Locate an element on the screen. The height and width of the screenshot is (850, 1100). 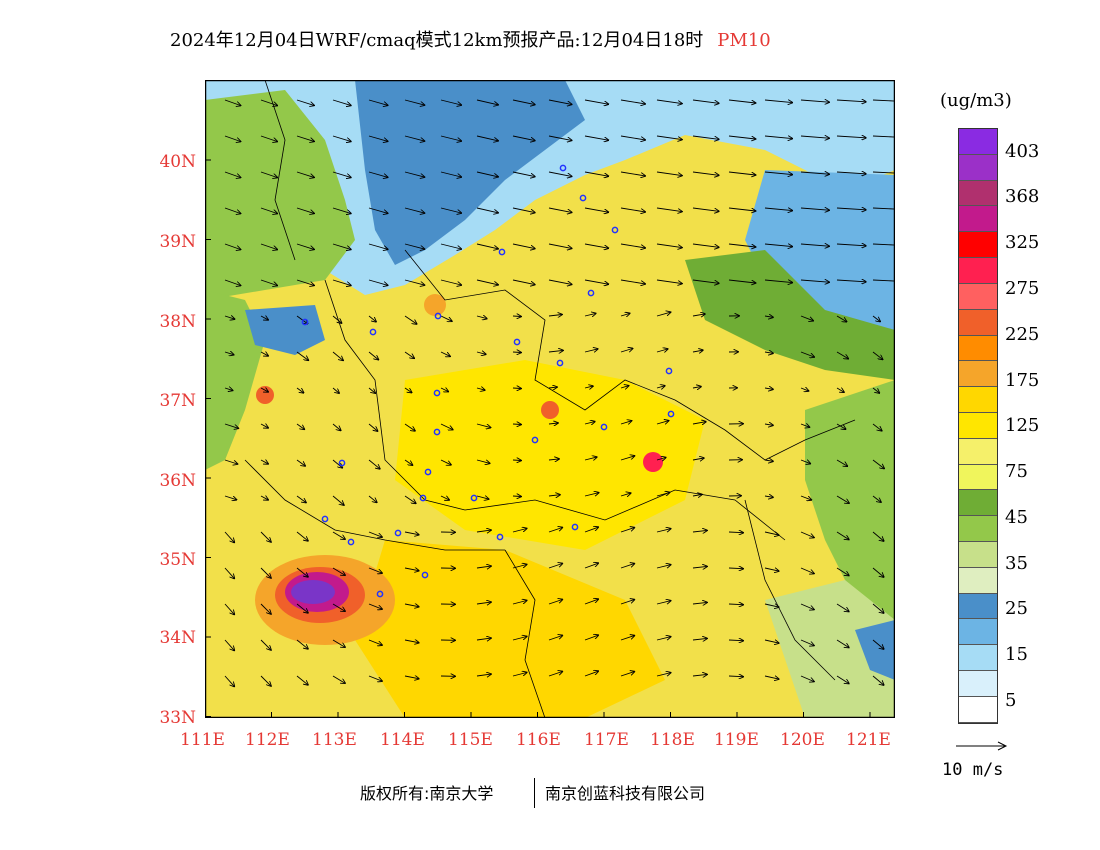
lon-label: 118E is located at coordinates (672, 740).